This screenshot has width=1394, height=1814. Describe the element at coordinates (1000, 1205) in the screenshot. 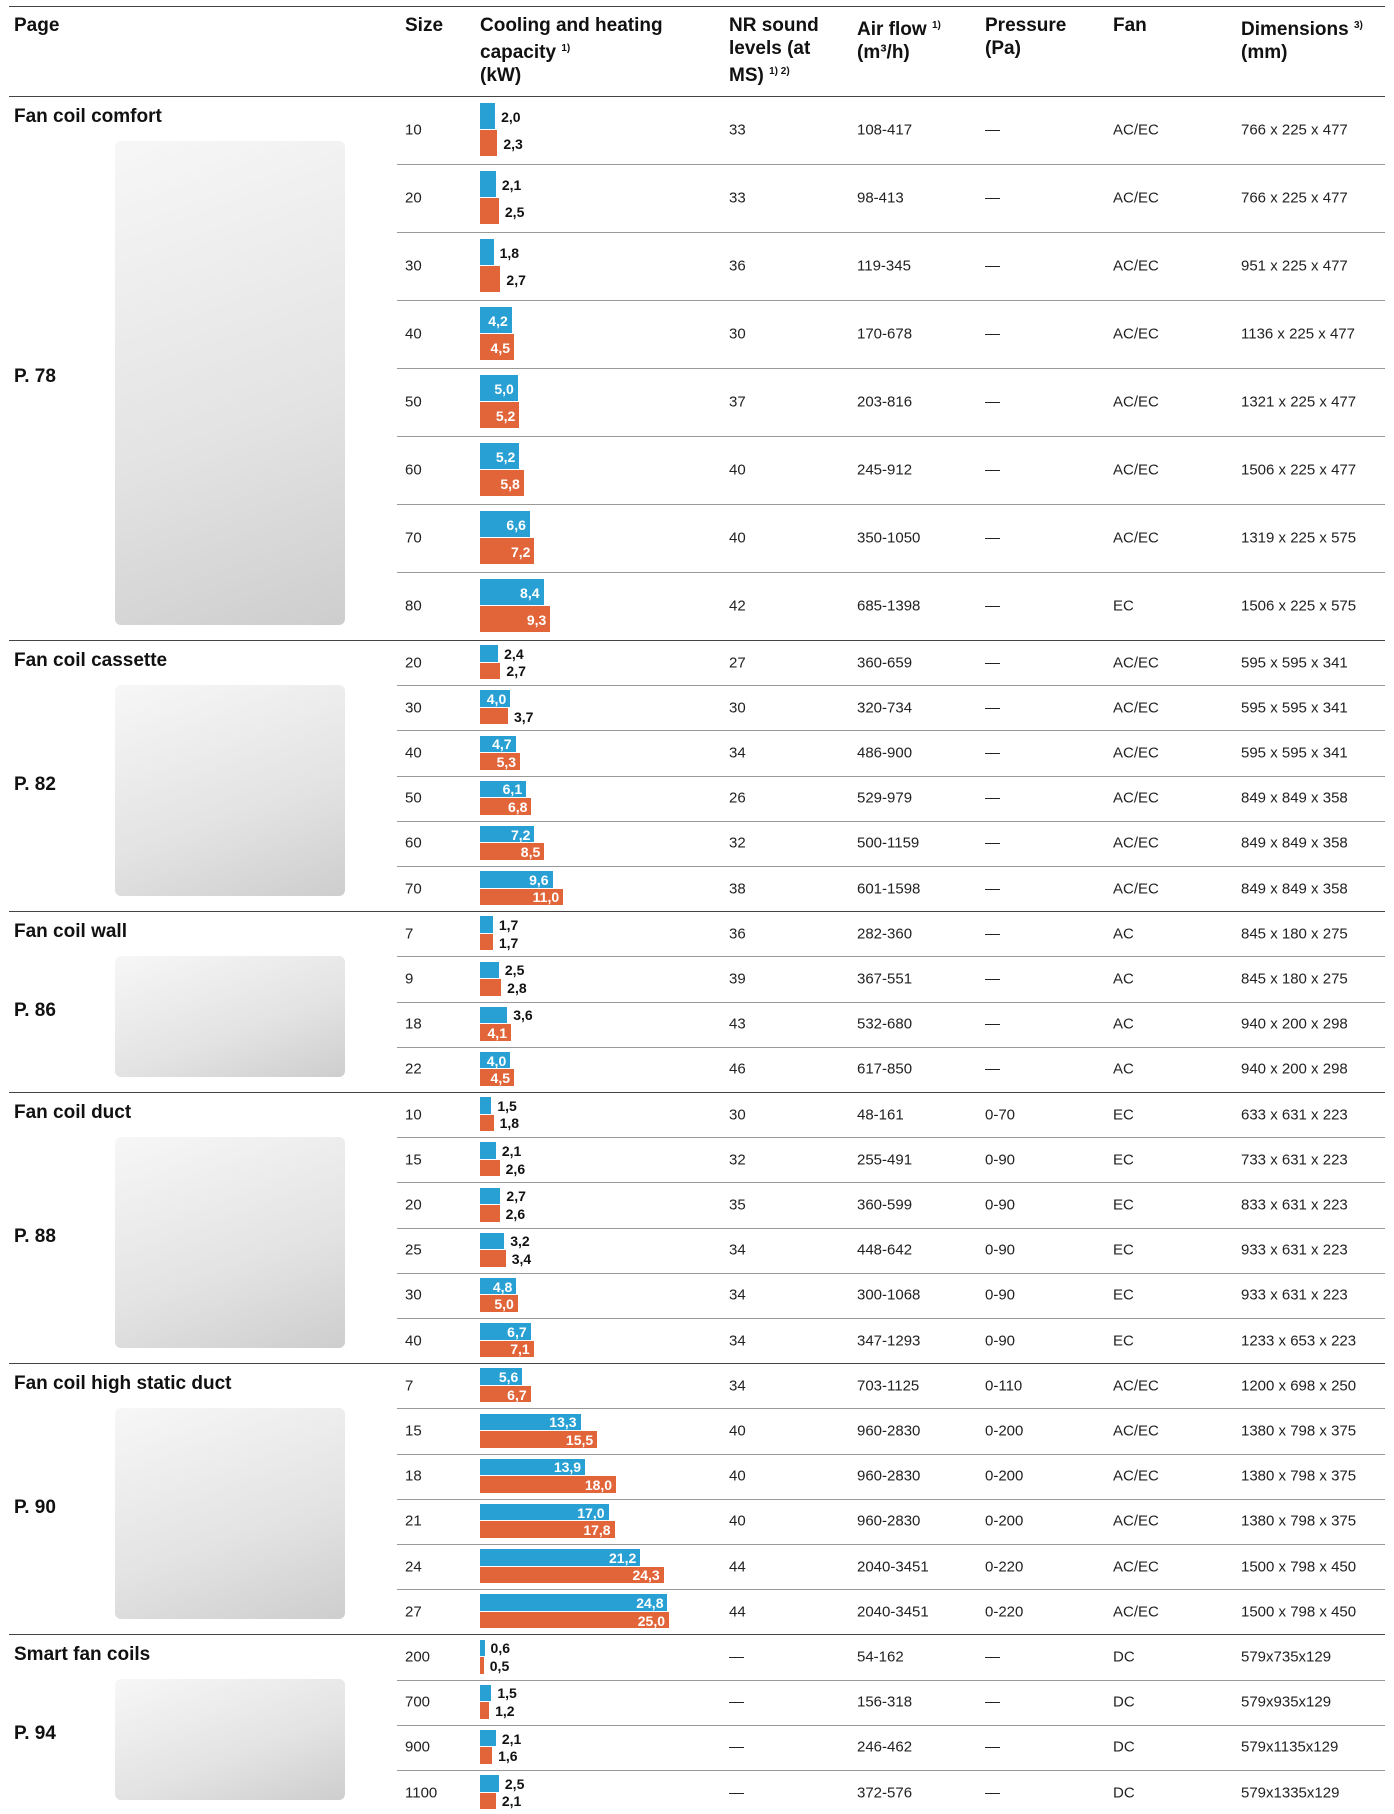

I see `cell-pressure: 0-90` at that location.